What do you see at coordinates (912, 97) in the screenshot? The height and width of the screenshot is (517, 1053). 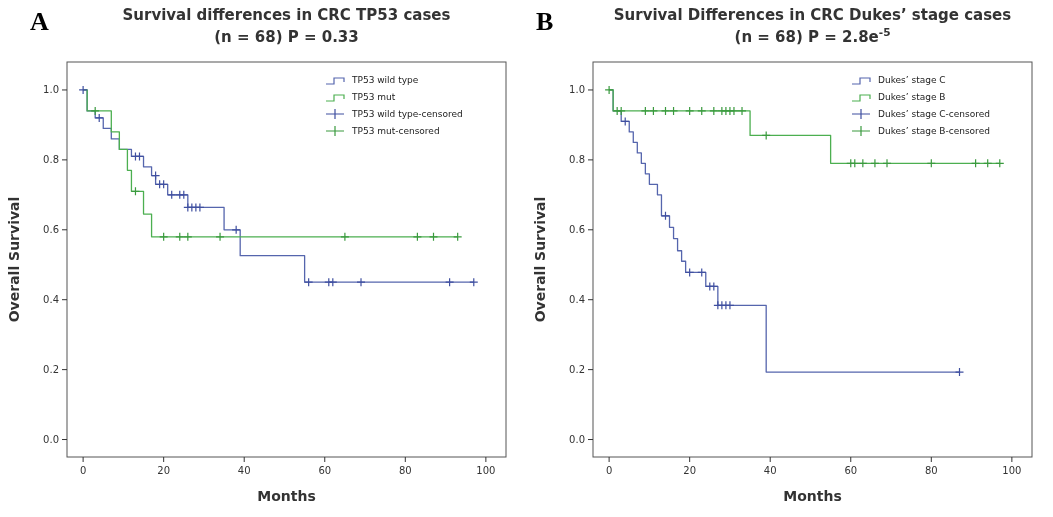 I see `legend-label: Dukes’ stage B` at bounding box center [912, 97].